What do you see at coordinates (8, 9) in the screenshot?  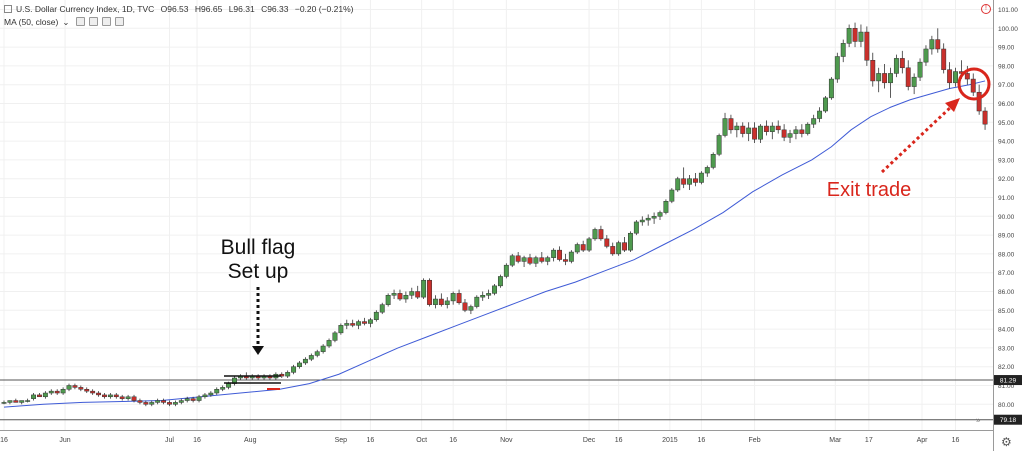 I see `square-icon` at bounding box center [8, 9].